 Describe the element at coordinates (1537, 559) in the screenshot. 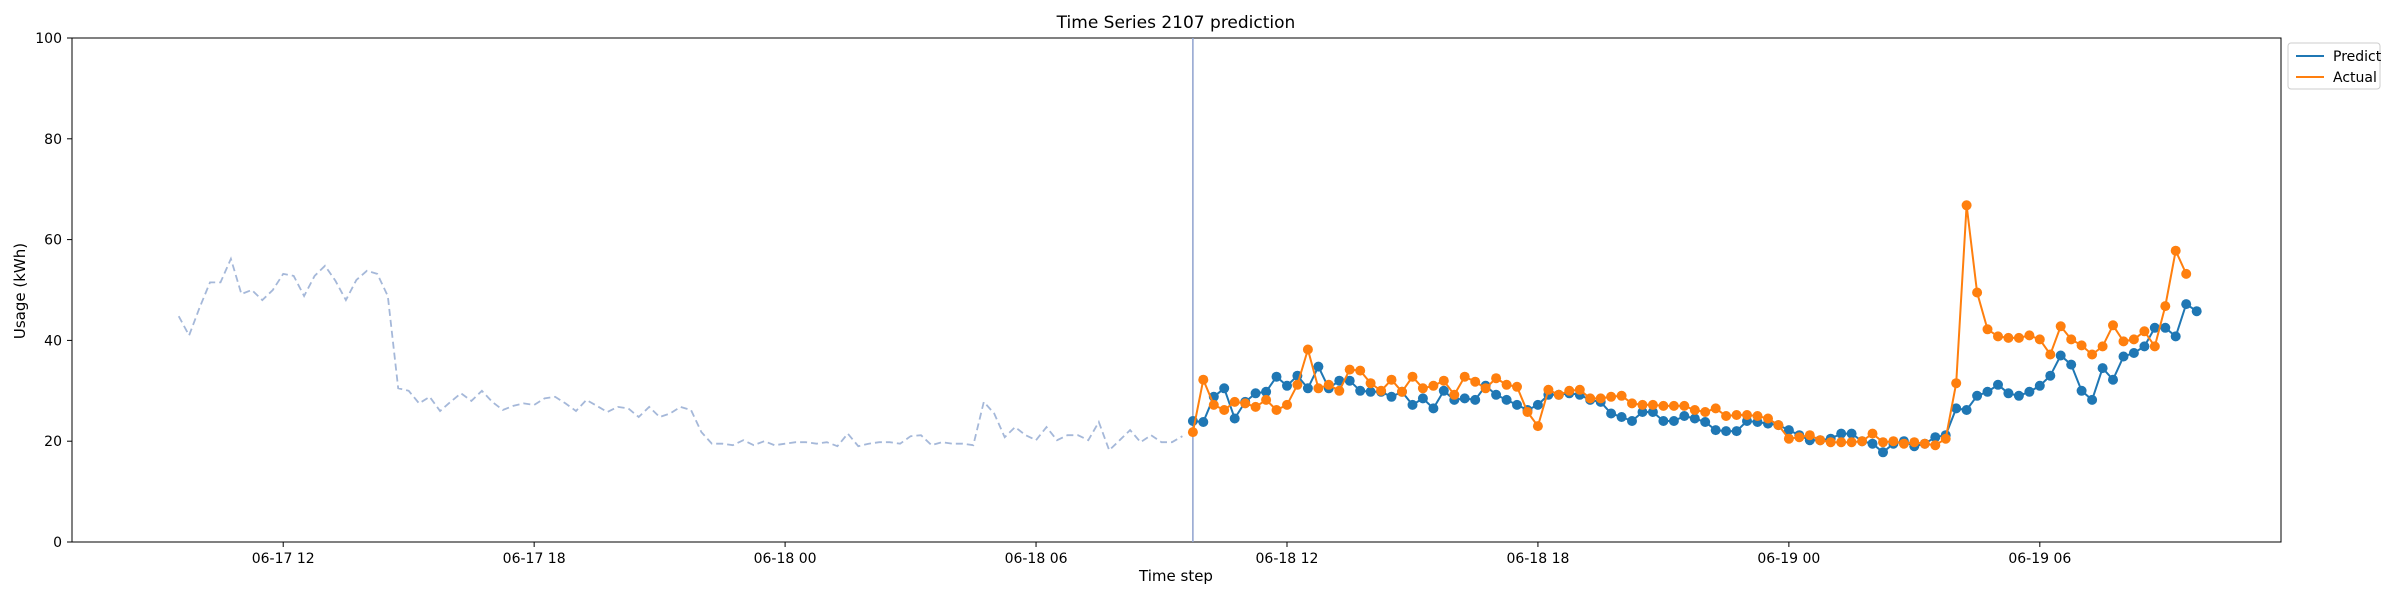

I see `x-tick-label: 06-18 18` at that location.